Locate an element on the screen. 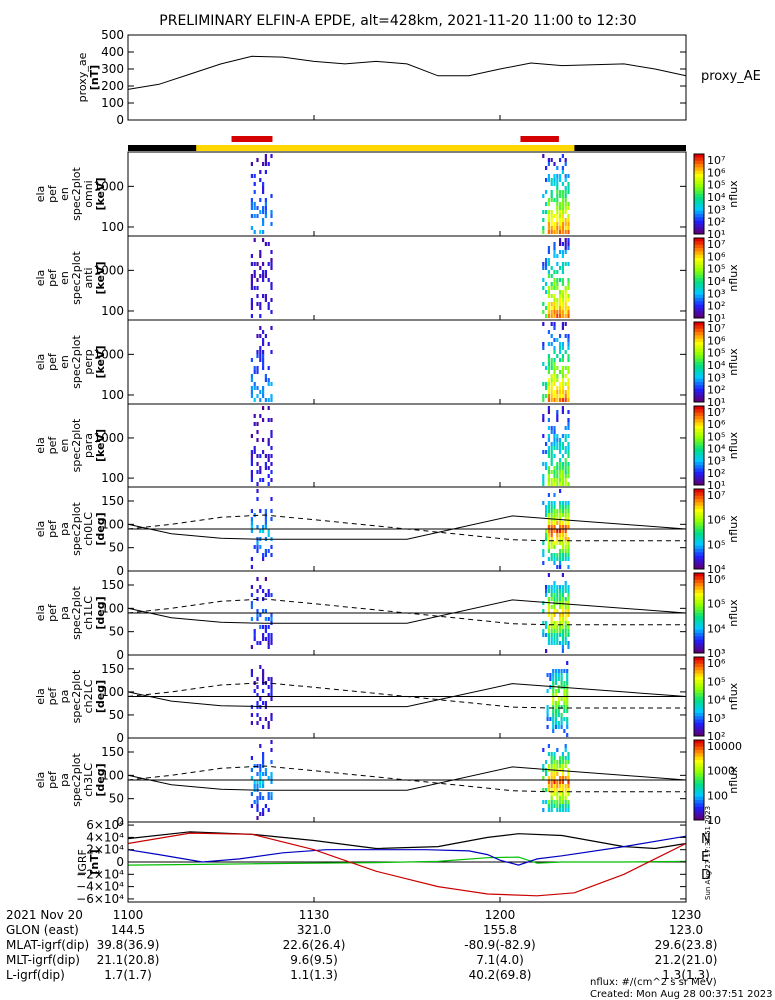  colorbar-tick-label: 10⁶ is located at coordinates (716, 663).